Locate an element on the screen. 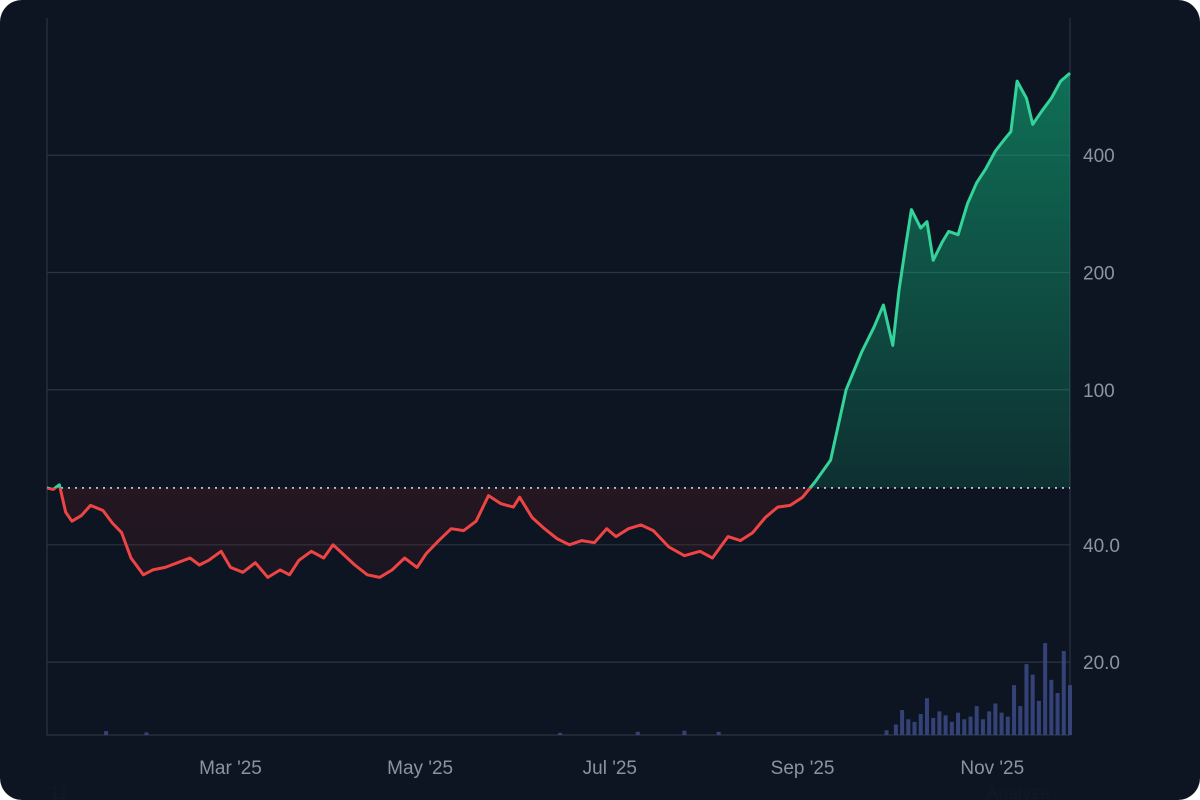 The height and width of the screenshot is (800, 1200). x-tick-label: Sep '25 is located at coordinates (803, 768).